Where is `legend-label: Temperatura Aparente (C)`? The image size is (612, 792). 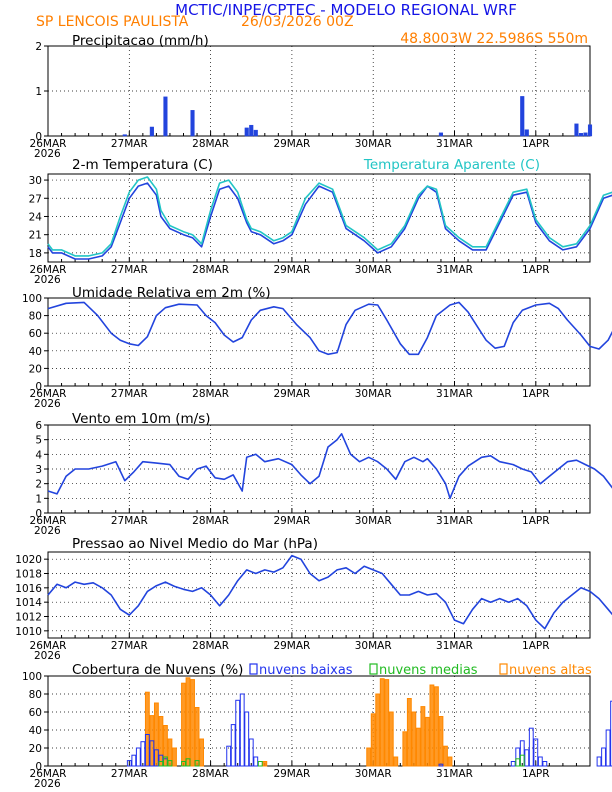 legend-label: Temperatura Aparente (C) is located at coordinates (451, 165).